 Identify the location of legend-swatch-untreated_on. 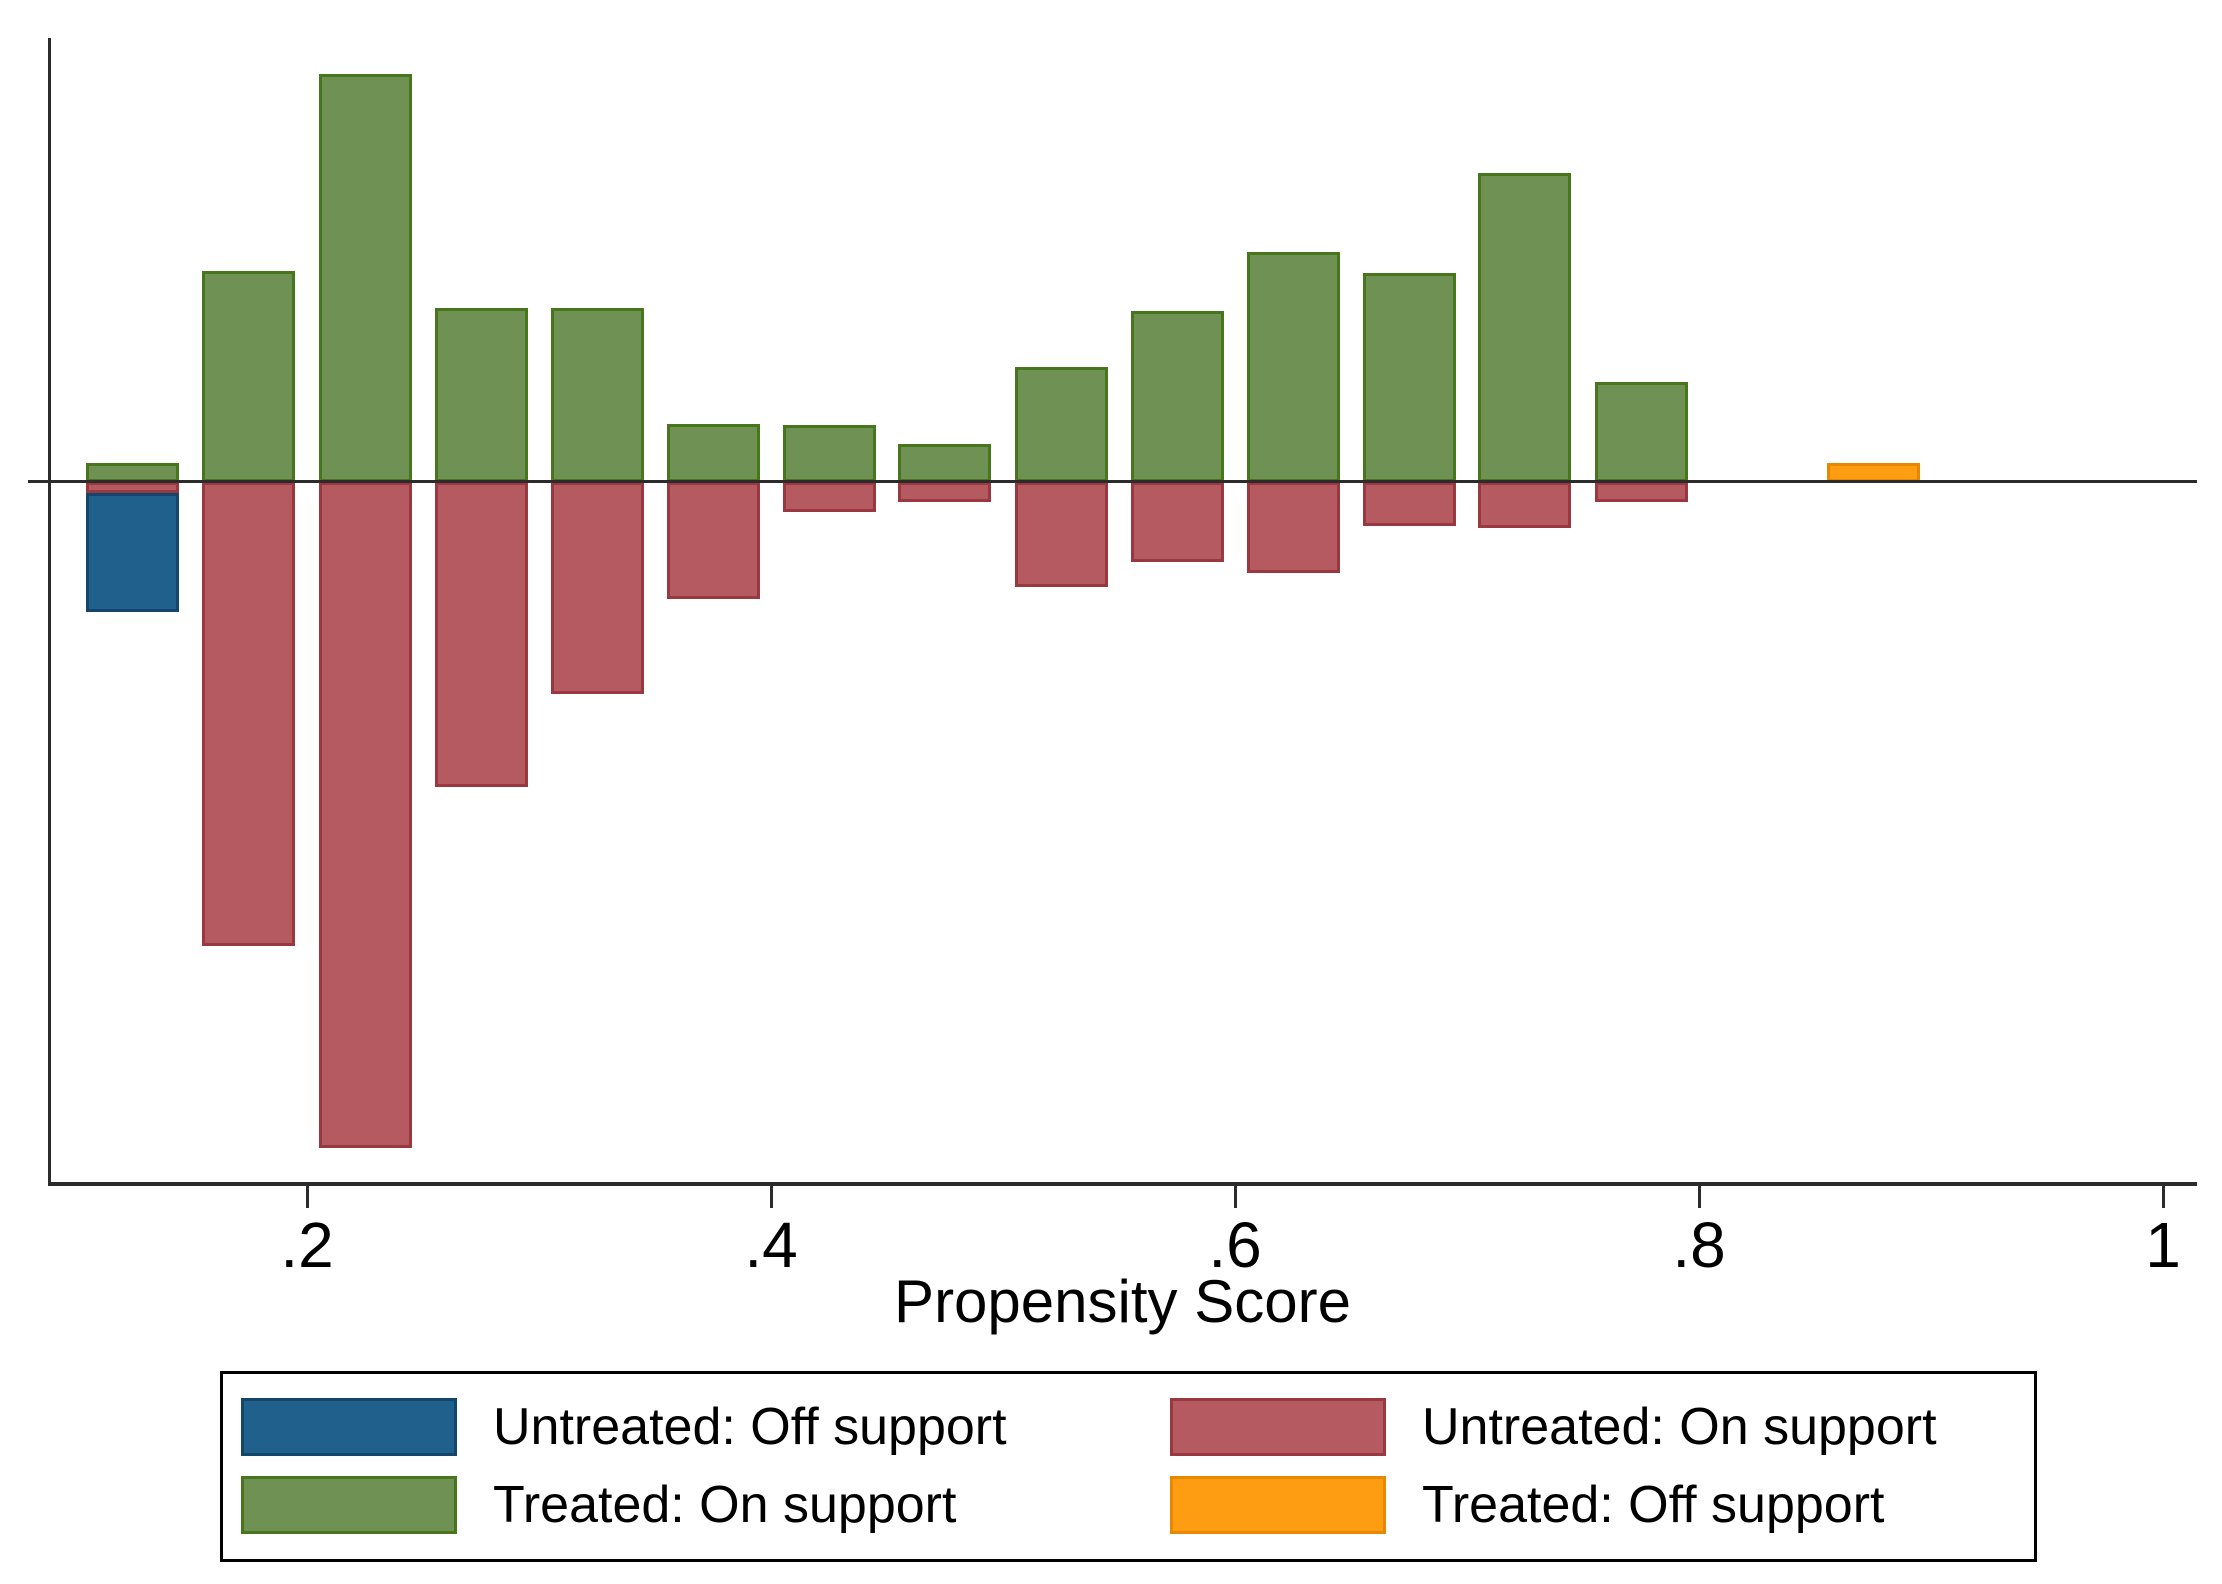
(1278, 1427).